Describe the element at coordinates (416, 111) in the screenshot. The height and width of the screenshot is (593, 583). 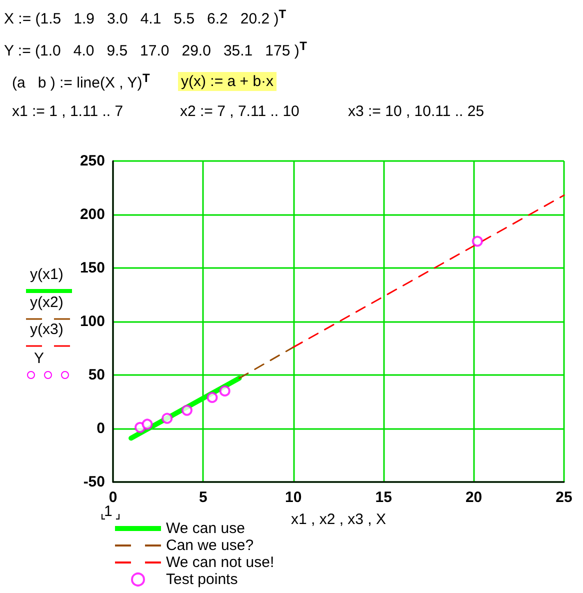
I see `text: x3 := 10 , 10.11 .. 25` at that location.